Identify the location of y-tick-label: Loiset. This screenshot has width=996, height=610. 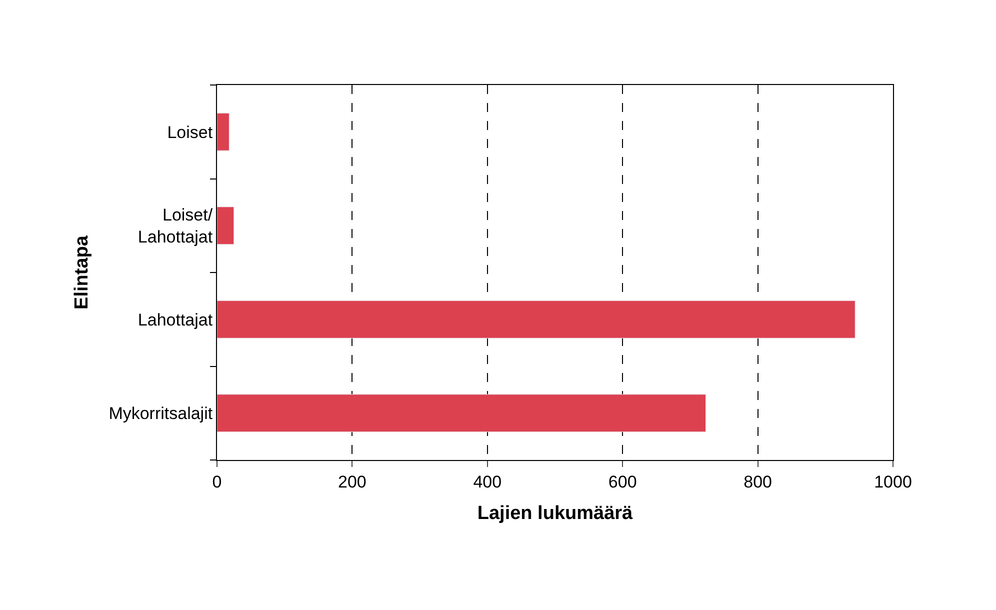
(190, 132).